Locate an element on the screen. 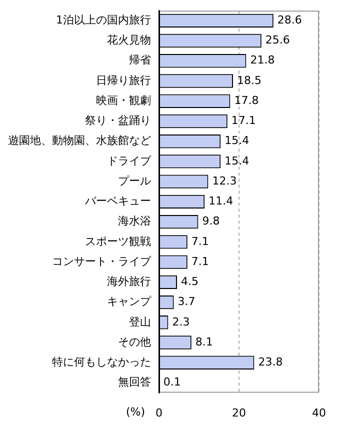 The image size is (340, 440). data-label: 9.8 is located at coordinates (211, 221).